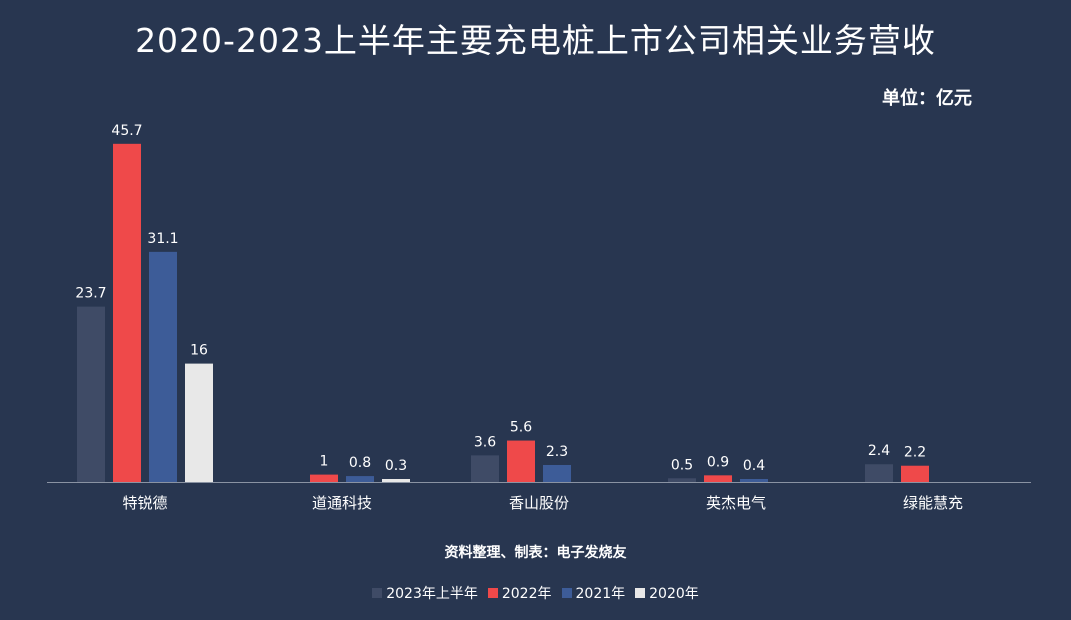 This screenshot has height=620, width=1071. I want to click on bar-道通科技-2022年, so click(324, 478).